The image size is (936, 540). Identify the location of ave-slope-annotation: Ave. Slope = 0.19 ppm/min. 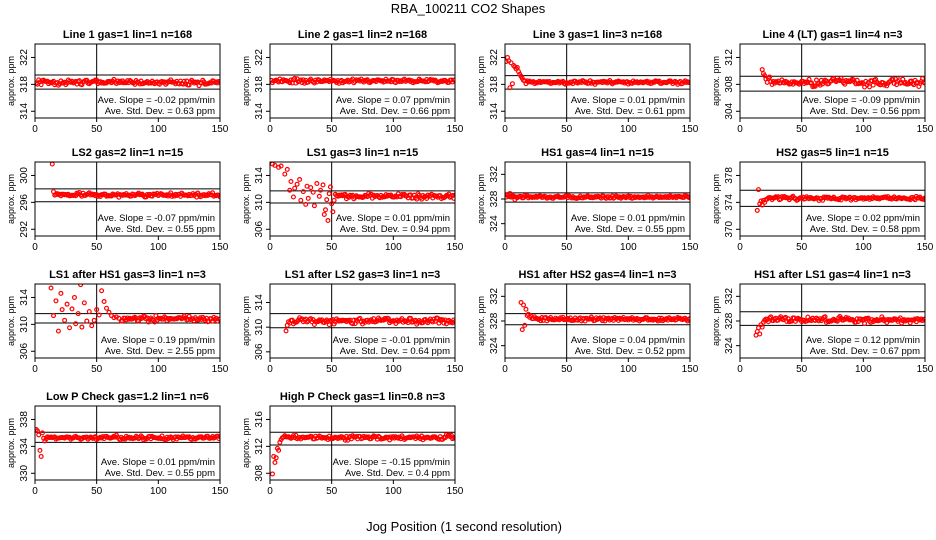
(158, 340).